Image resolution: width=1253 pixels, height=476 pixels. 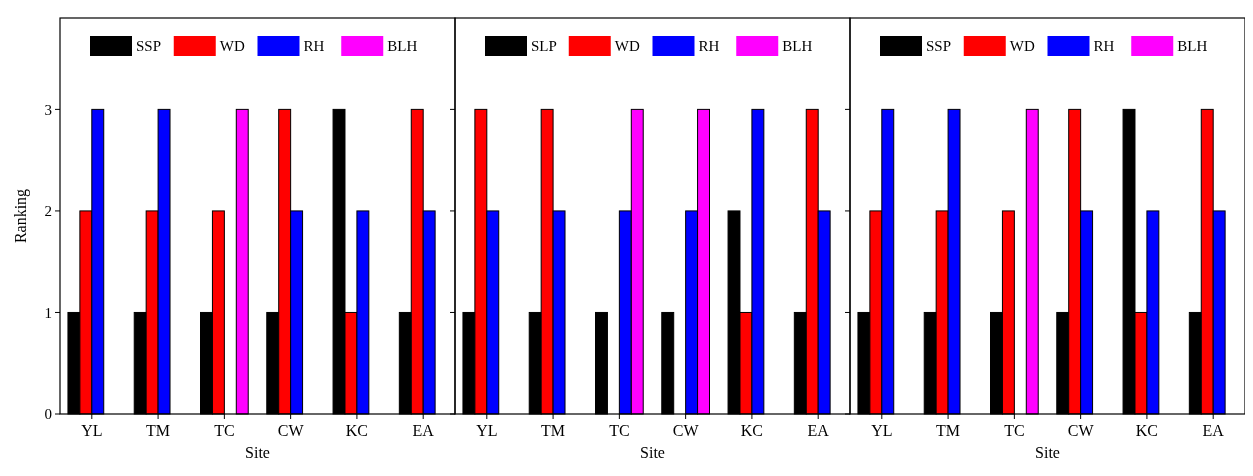 I want to click on y-tick-label: 3, so click(x=48, y=109).